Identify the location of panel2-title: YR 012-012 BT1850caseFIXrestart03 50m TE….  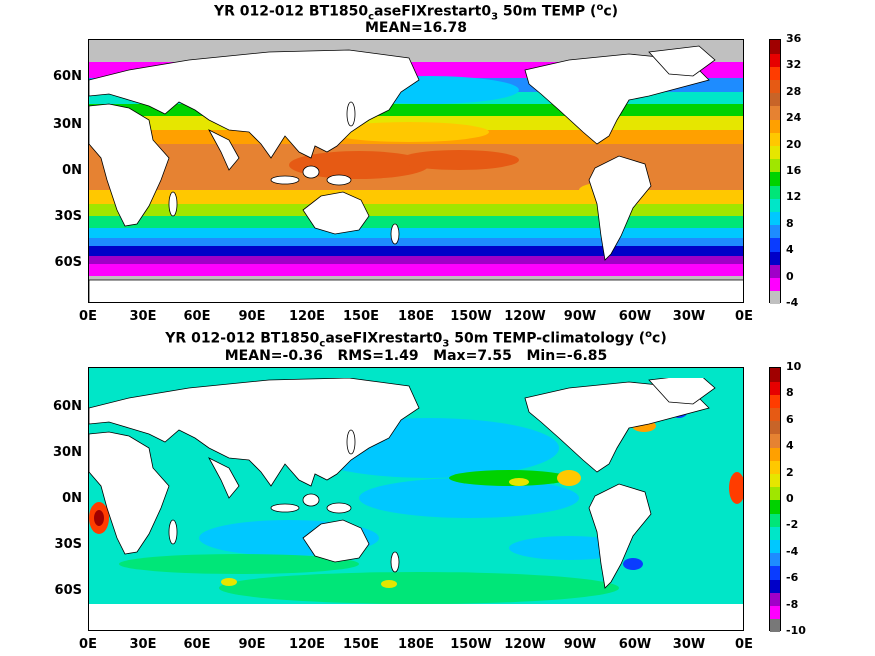
(416, 339).